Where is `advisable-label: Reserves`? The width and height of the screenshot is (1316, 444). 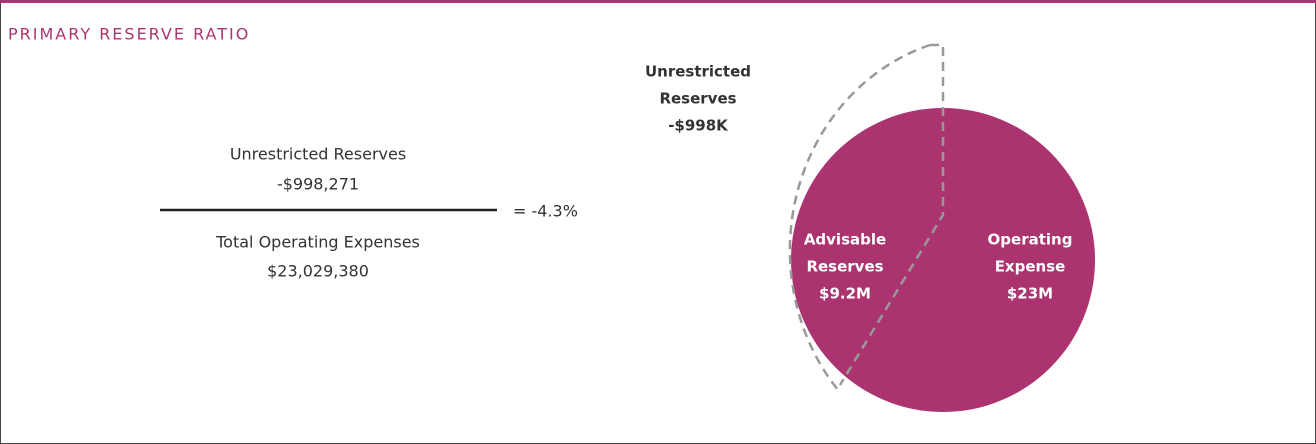 advisable-label: Reserves is located at coordinates (844, 267).